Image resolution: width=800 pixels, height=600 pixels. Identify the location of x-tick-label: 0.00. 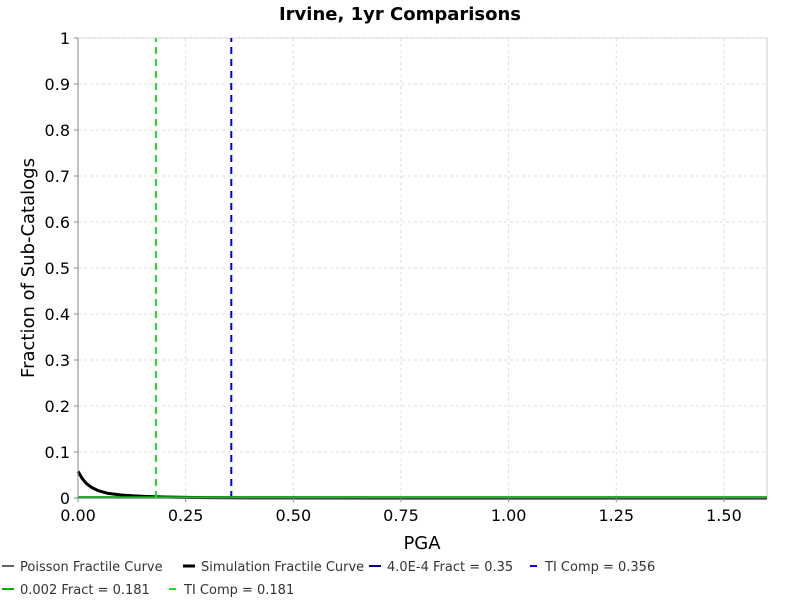
(78, 515).